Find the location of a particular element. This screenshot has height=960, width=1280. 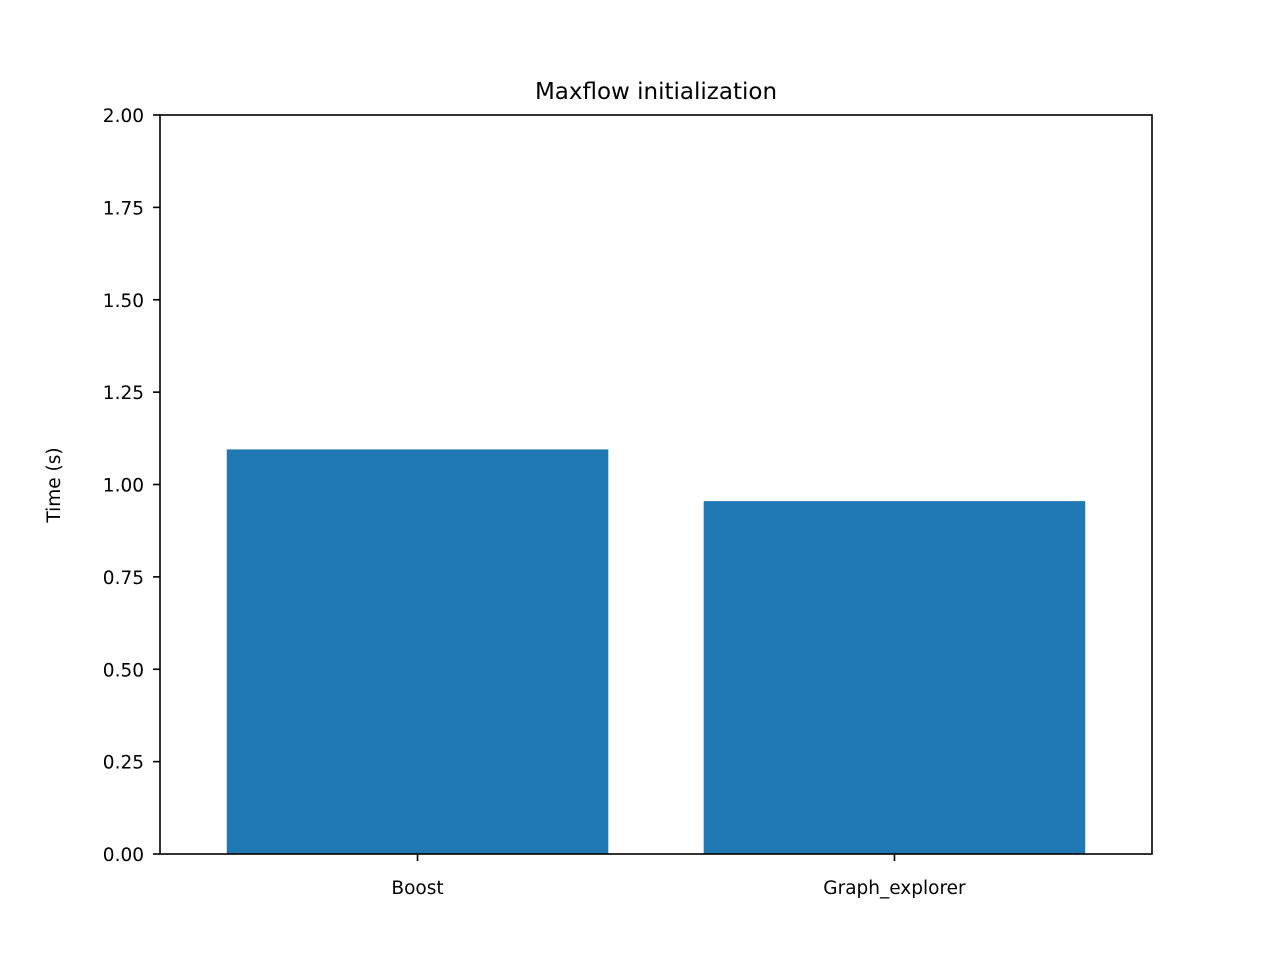

x-axis-ticks: Boost Graph_explorer is located at coordinates (678, 876).